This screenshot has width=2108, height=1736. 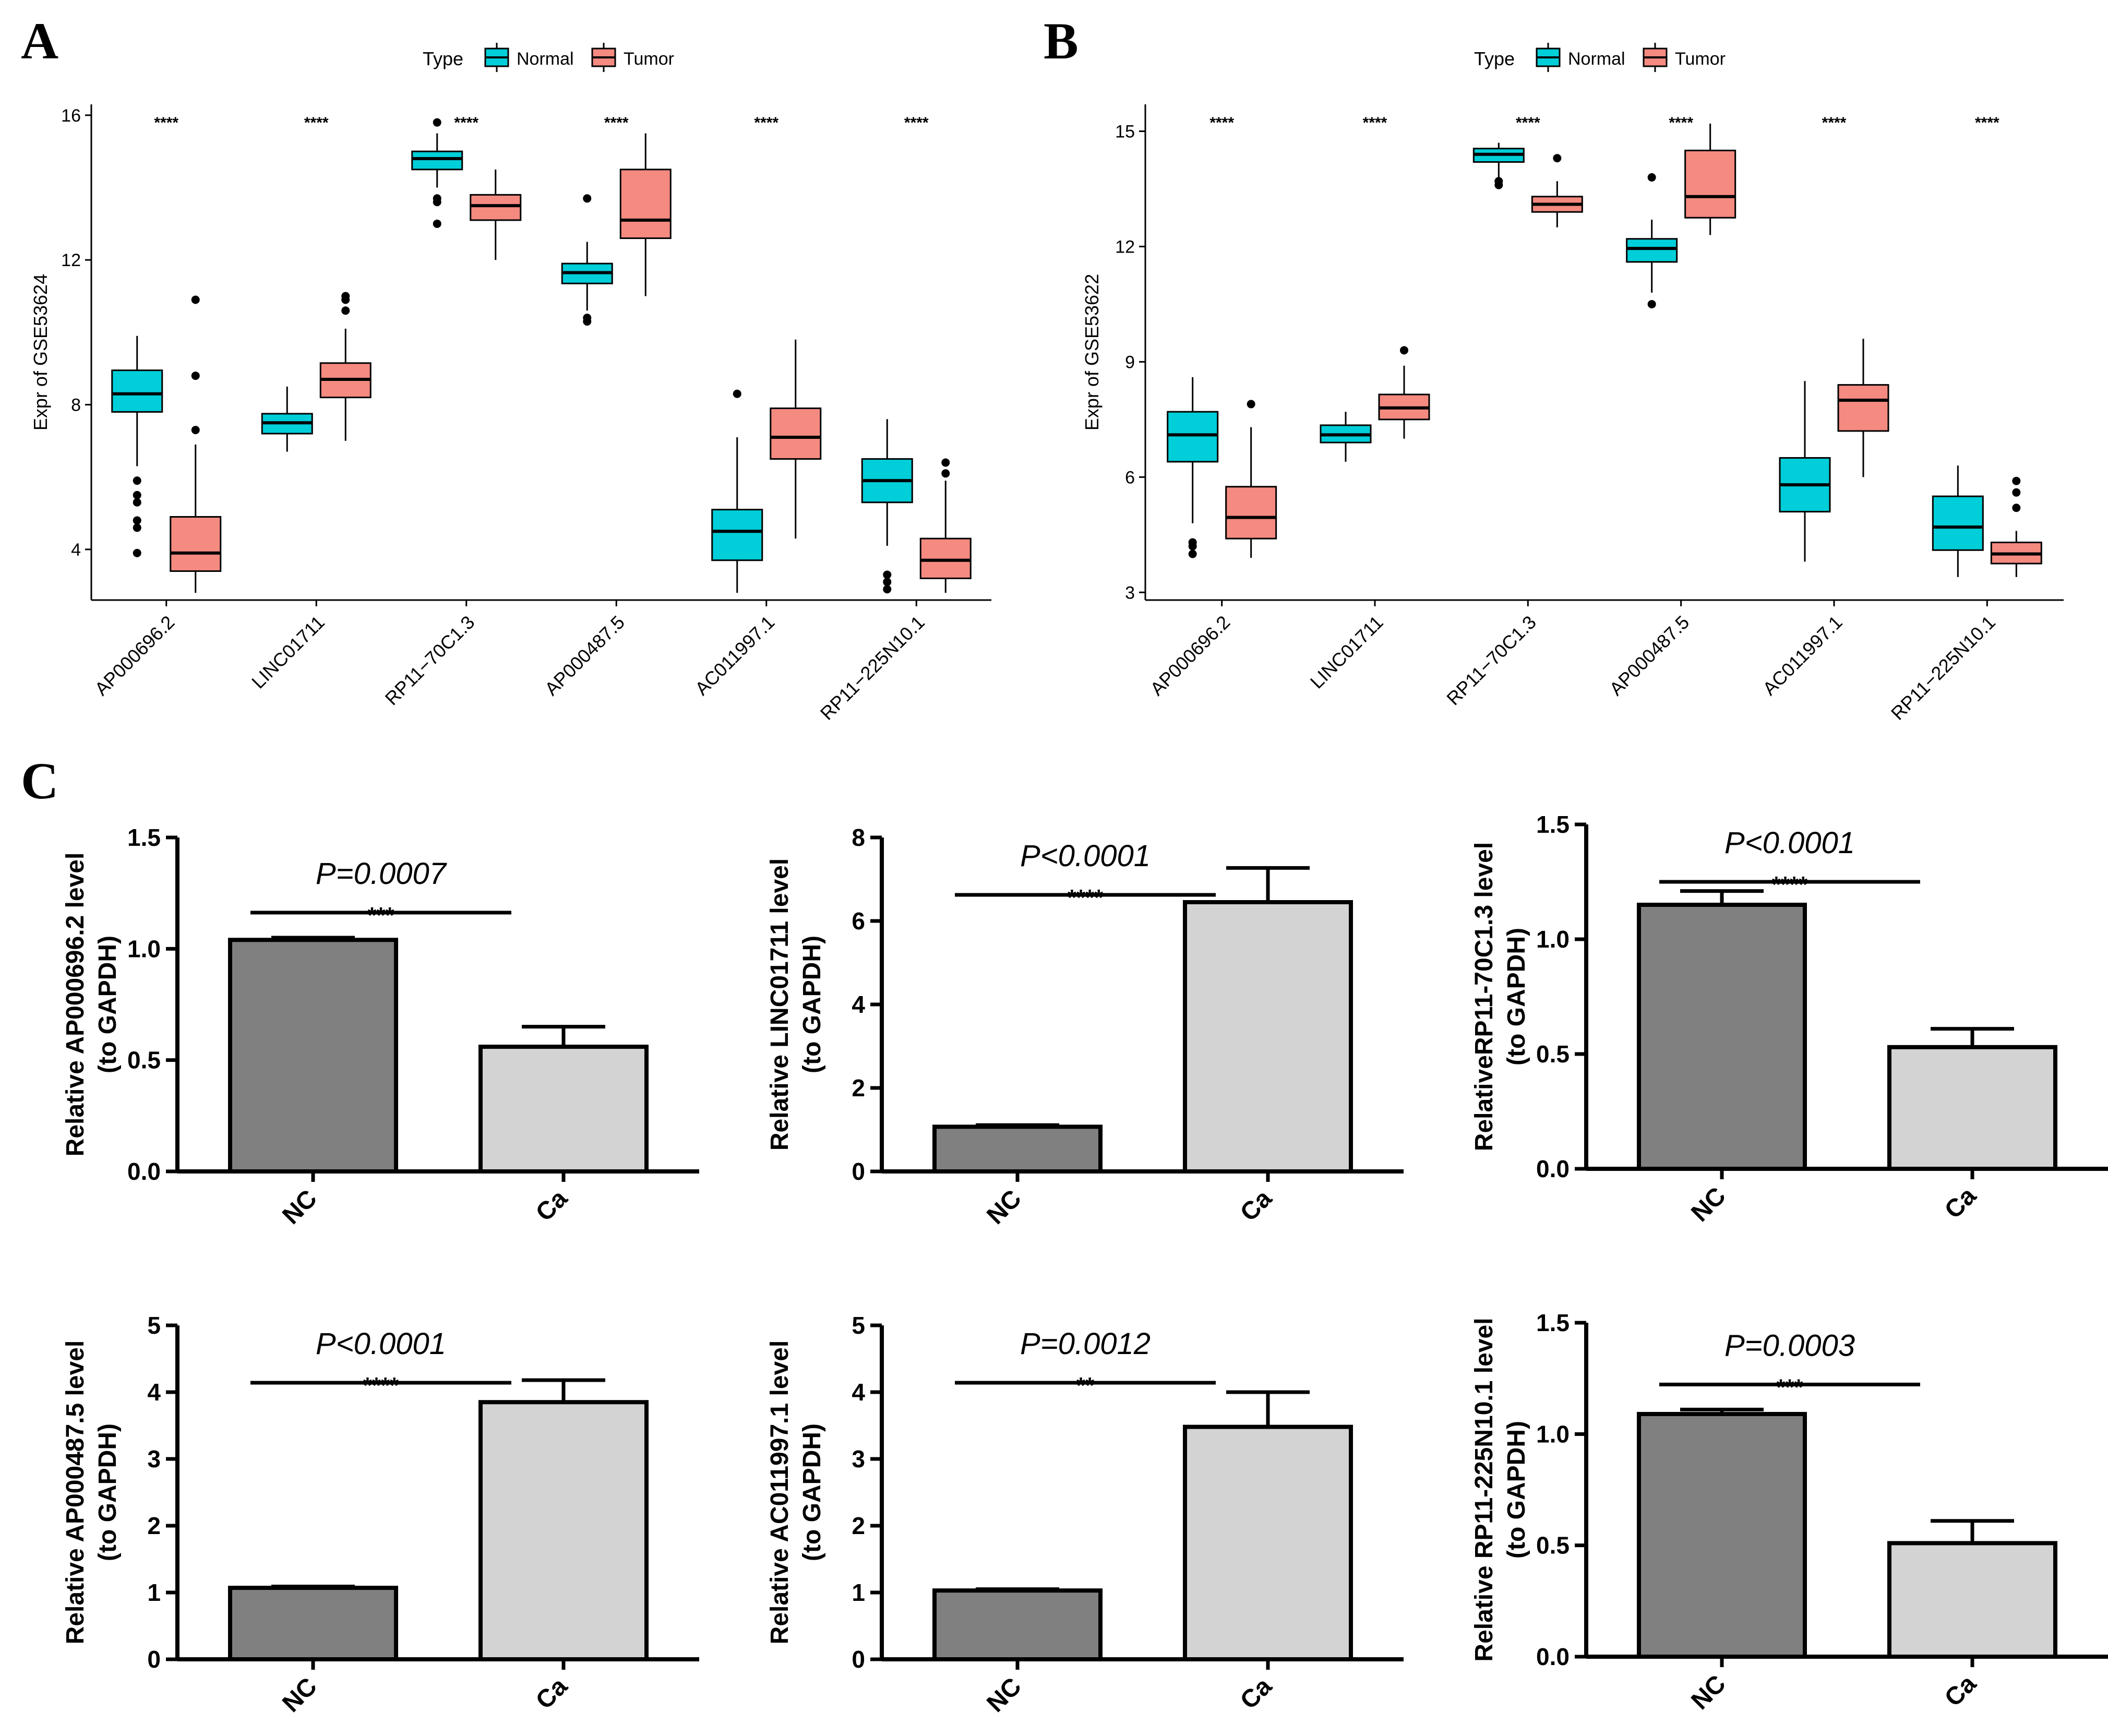 I want to click on y-axis-title: Relative AP000487.5 level, so click(x=75, y=1492).